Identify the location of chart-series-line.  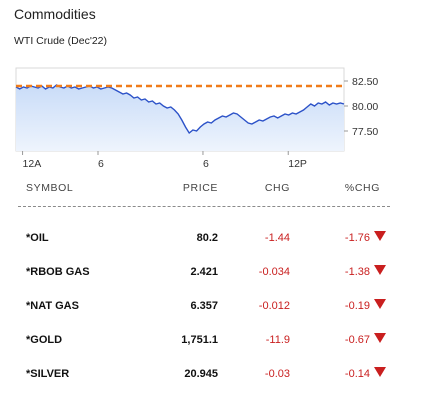
(180, 109).